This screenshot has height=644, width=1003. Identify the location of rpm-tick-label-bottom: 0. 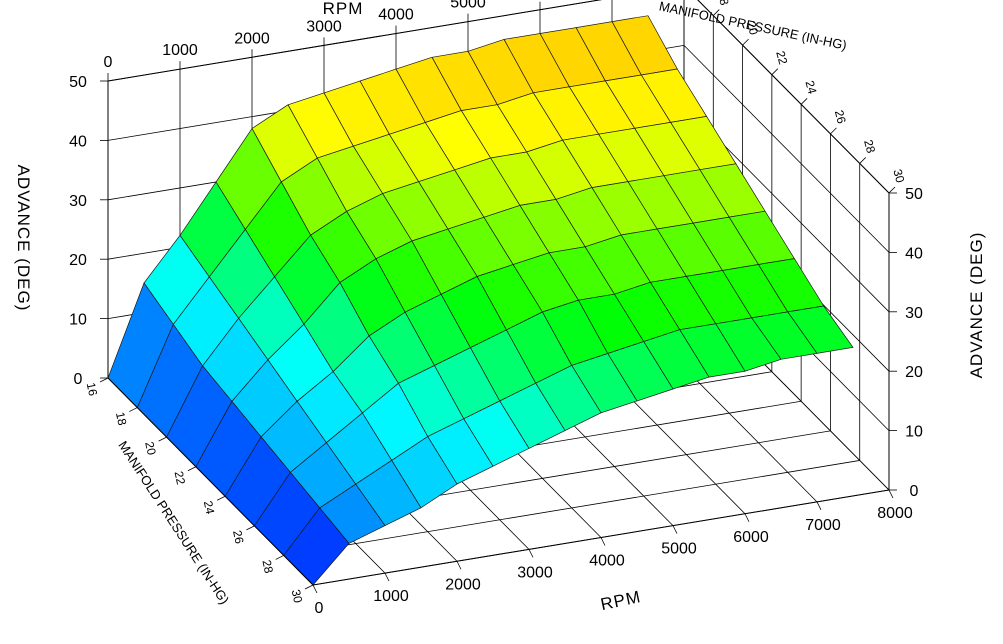
(319, 608).